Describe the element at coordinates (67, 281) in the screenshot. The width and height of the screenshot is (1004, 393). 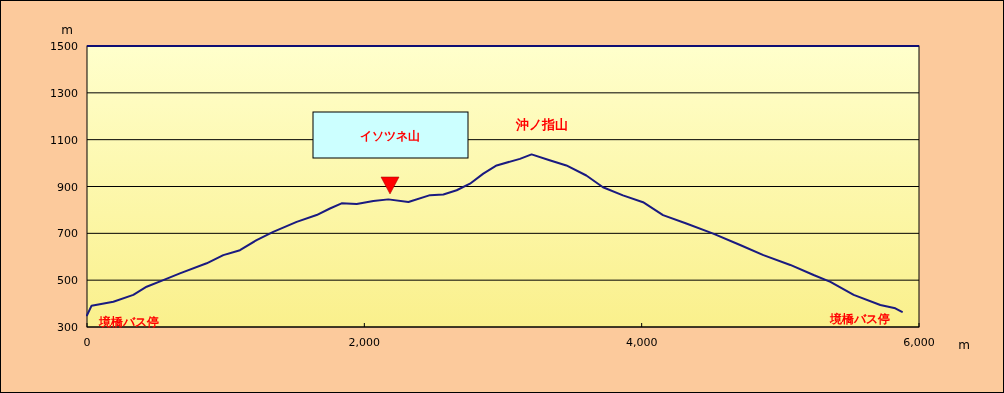
I see `y-tick-label: 500` at that location.